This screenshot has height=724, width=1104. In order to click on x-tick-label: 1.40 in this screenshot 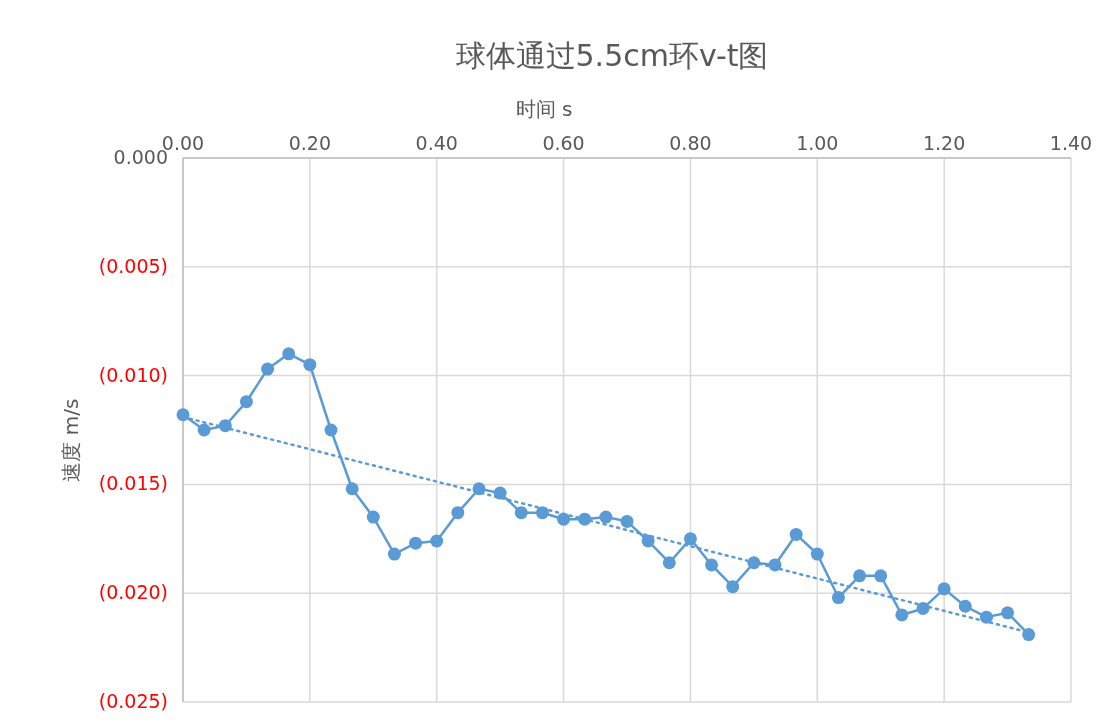, I will do `click(1071, 143)`.